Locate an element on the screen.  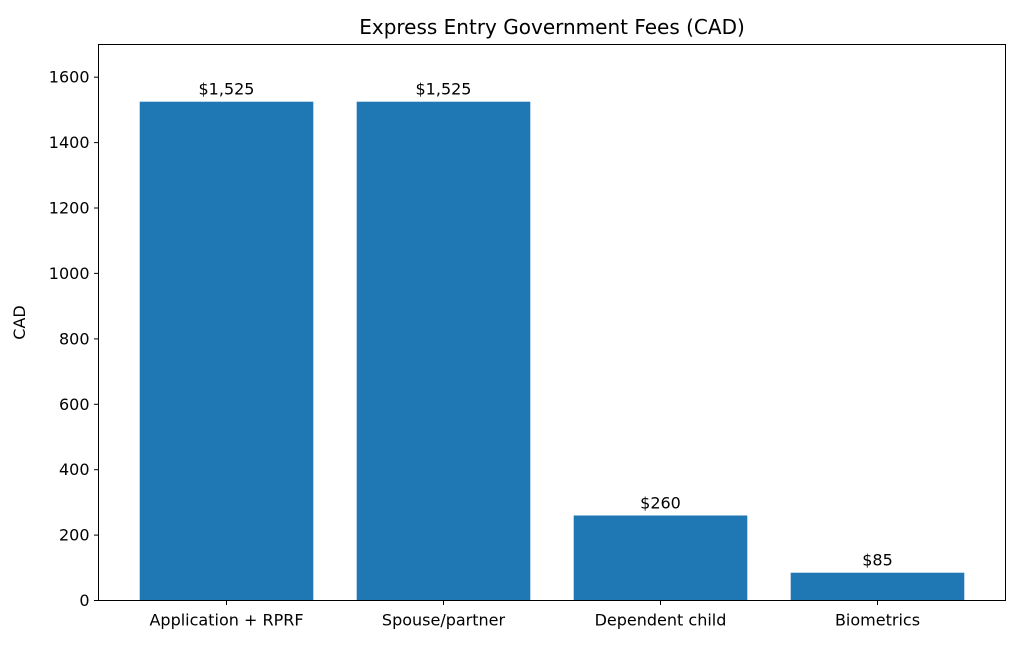
bar-value-label: $85 is located at coordinates (877, 560).